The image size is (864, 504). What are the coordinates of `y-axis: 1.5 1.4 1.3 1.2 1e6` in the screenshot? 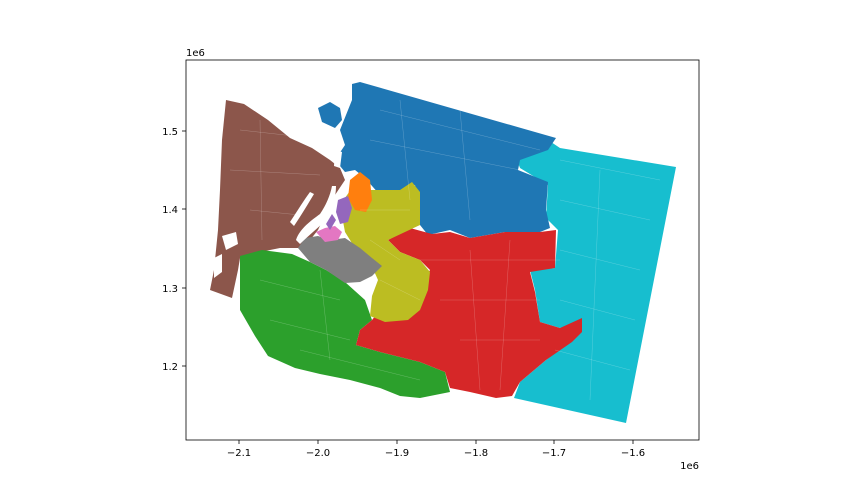 It's located at (183, 210).